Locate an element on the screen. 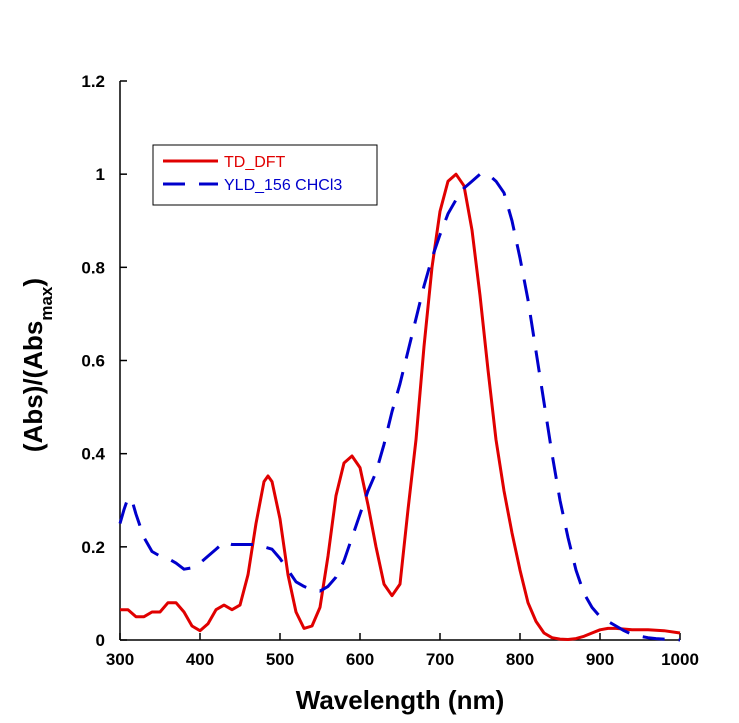 The image size is (739, 723). x-tick-label: 400 is located at coordinates (200, 659).